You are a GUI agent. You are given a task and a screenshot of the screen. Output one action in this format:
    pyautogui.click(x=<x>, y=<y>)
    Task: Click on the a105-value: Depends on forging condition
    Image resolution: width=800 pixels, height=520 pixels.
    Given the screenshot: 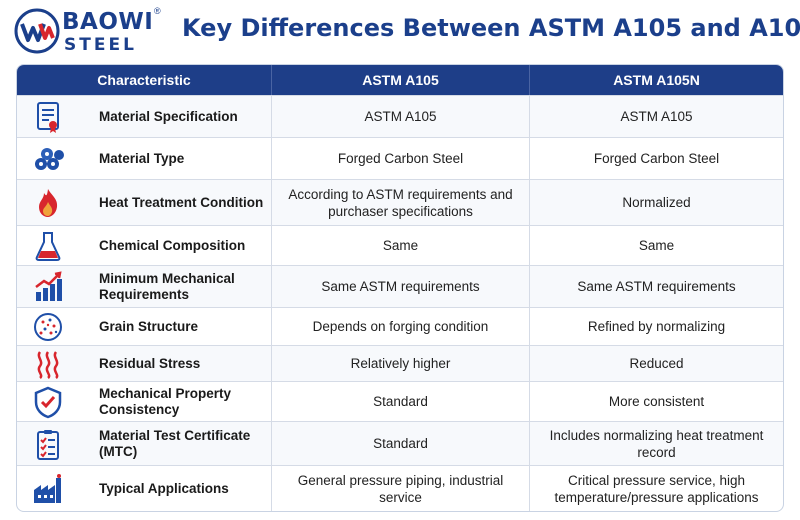 What is the action you would take?
    pyautogui.click(x=401, y=326)
    